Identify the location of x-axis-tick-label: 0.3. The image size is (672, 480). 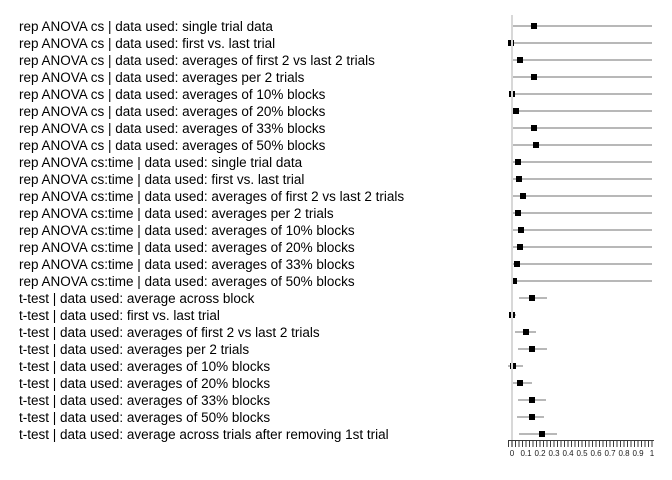
(554, 453).